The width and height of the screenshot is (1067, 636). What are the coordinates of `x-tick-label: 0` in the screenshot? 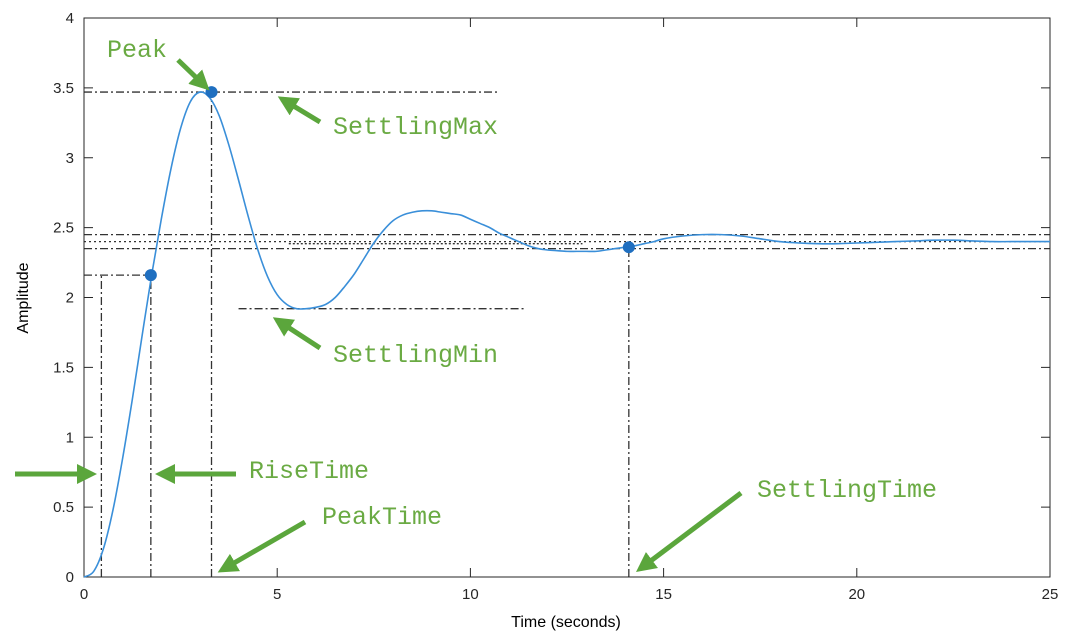 It's located at (84, 594).